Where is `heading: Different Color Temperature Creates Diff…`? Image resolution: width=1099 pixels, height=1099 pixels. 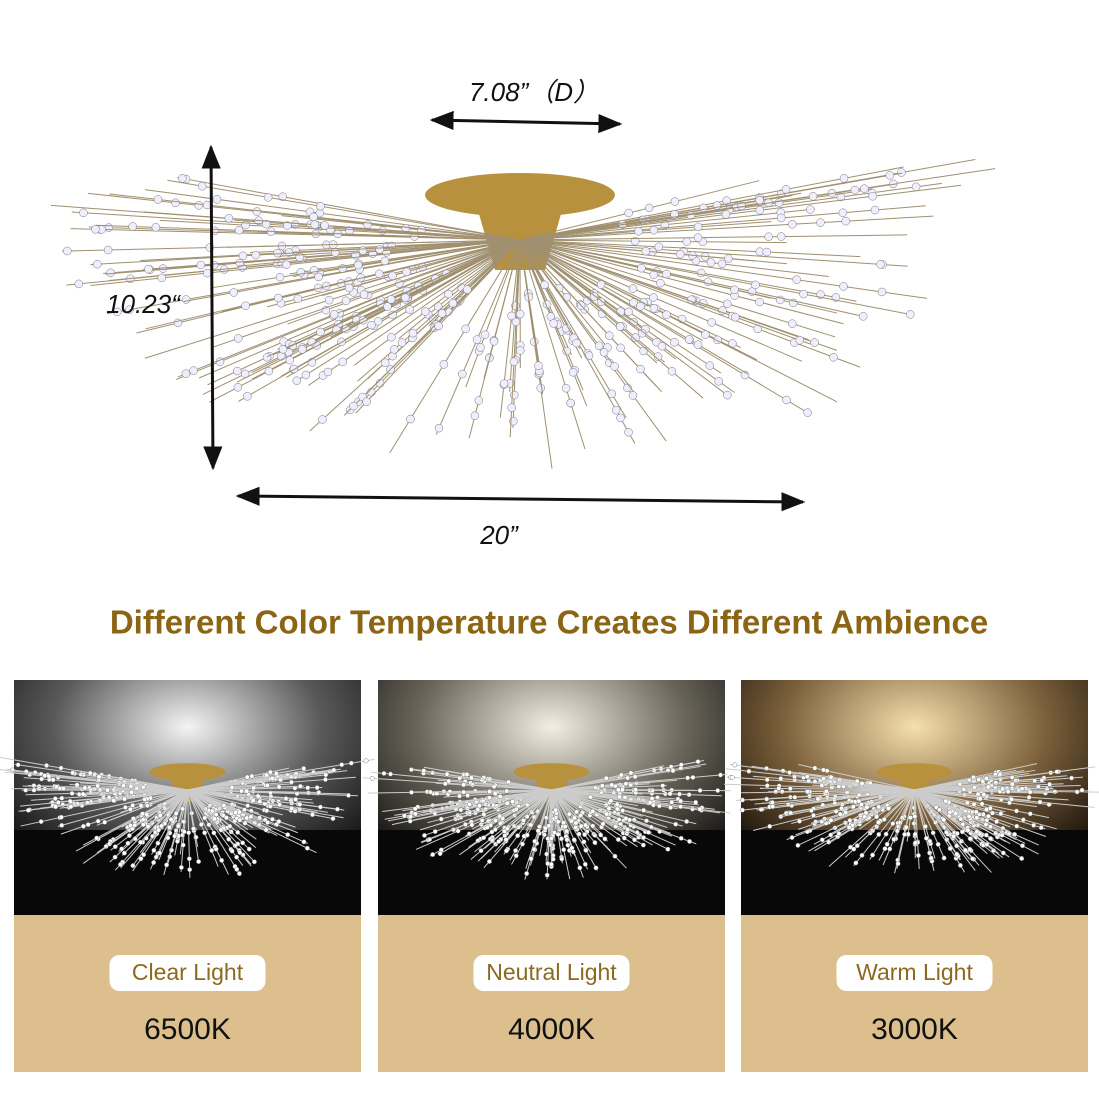 heading: Different Color Temperature Creates Diff… is located at coordinates (549, 622).